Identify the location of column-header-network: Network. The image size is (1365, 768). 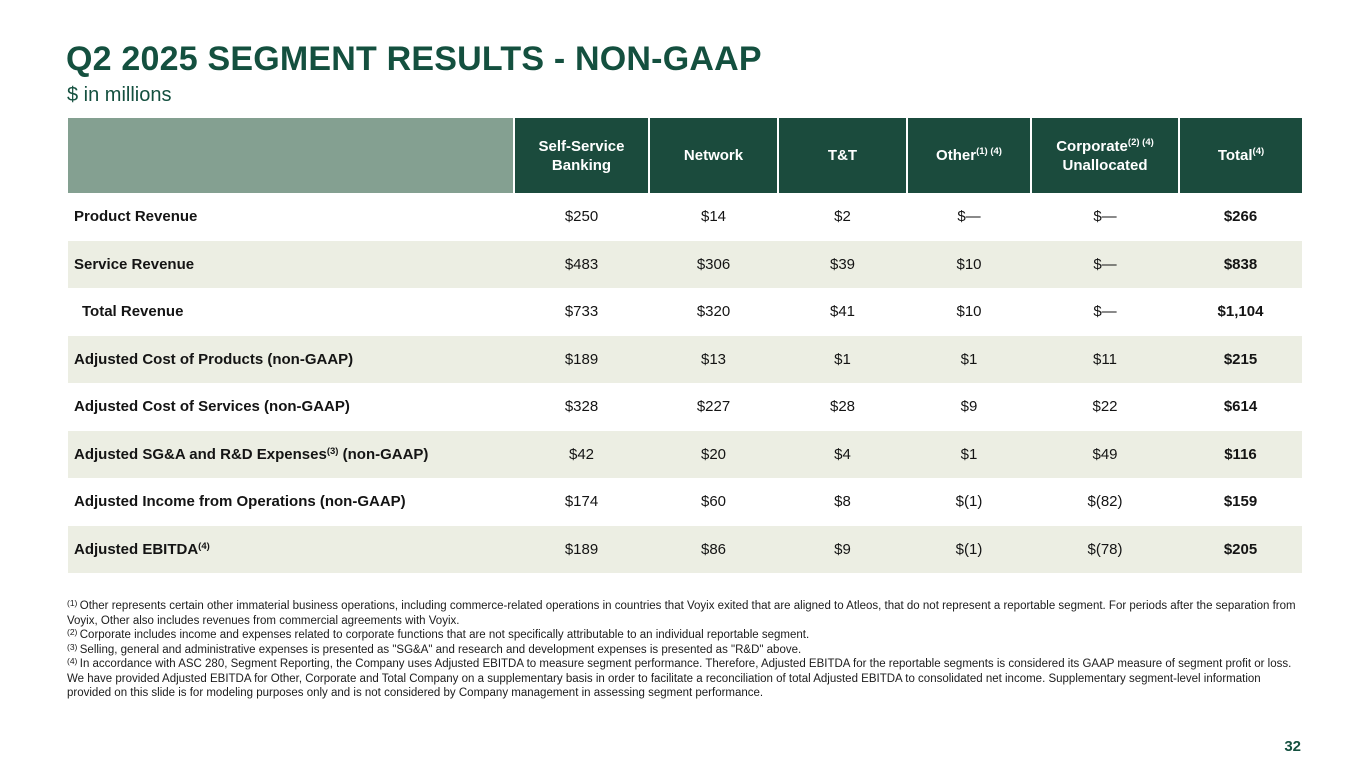
(713, 155).